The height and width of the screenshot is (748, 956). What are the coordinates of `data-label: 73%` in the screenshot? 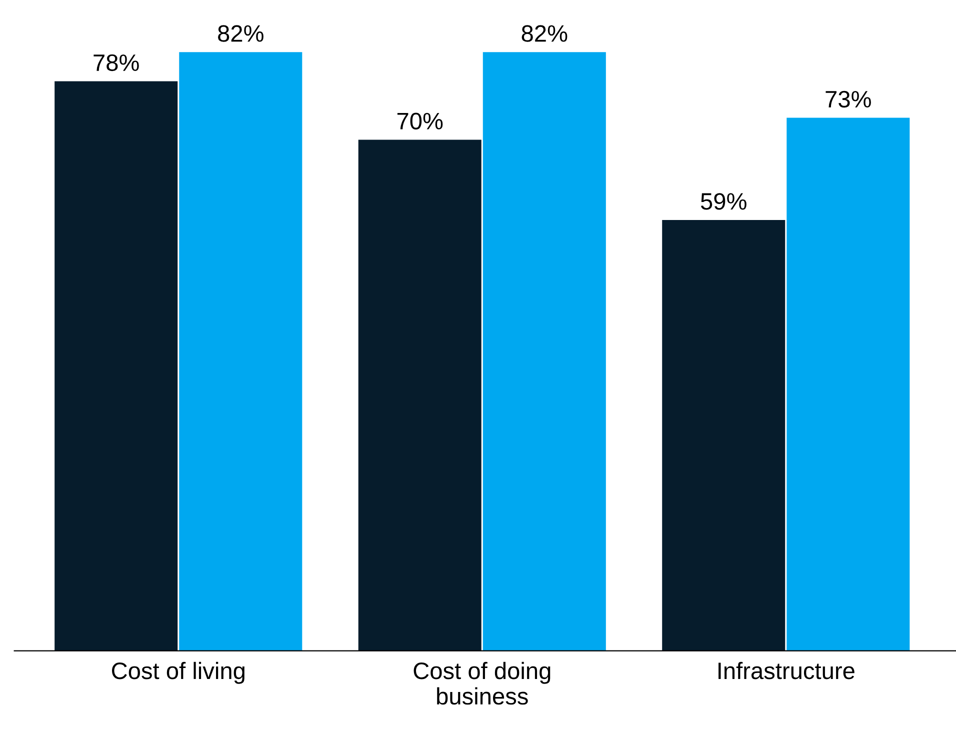 It's located at (848, 99).